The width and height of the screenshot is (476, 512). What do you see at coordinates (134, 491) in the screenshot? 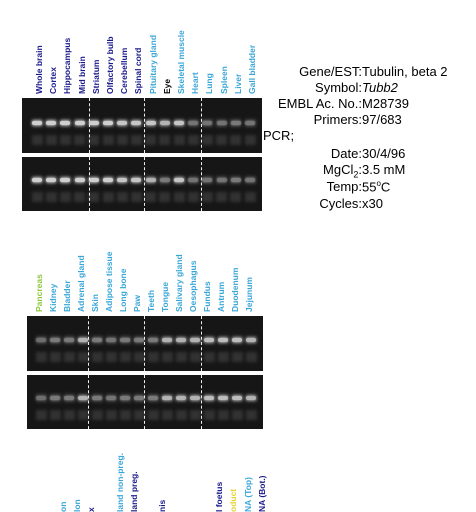
I see `lane-label: land preg.` at bounding box center [134, 491].